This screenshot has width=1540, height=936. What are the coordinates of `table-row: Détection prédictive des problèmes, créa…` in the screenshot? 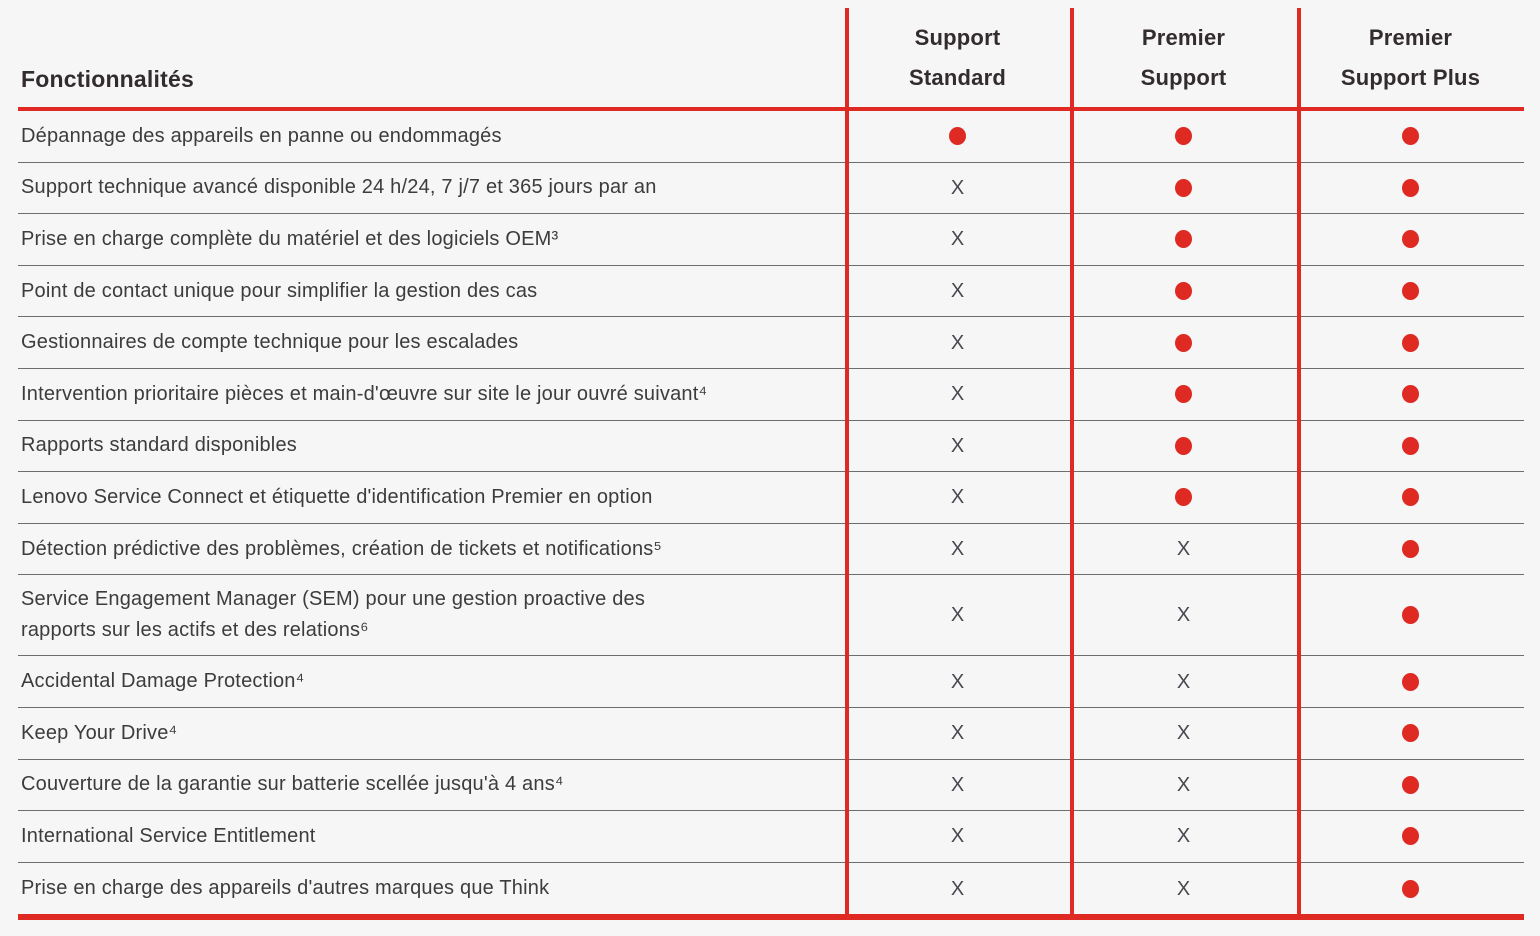 It's located at (771, 550).